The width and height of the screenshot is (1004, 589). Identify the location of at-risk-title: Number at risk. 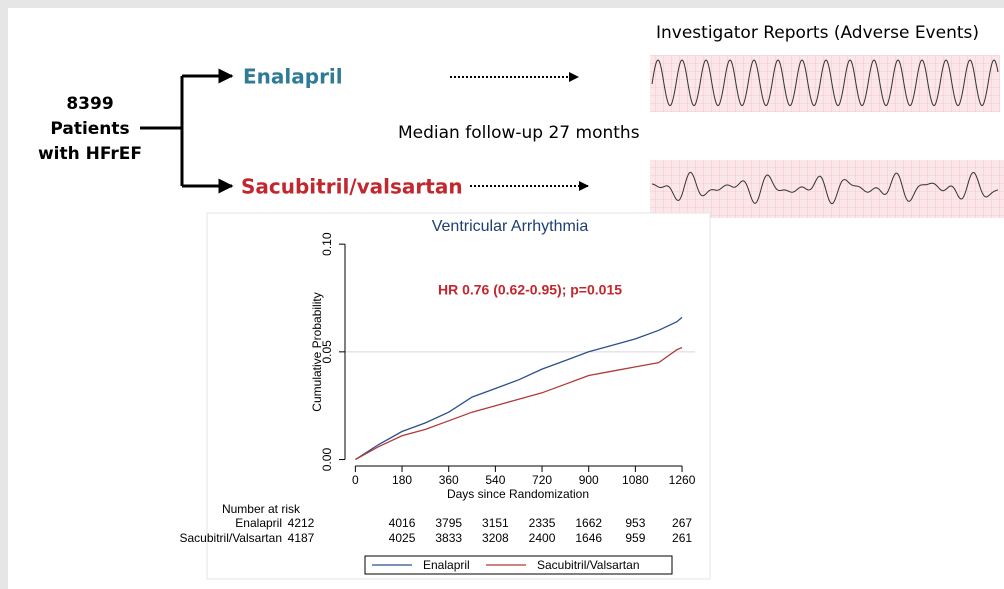
(261, 509).